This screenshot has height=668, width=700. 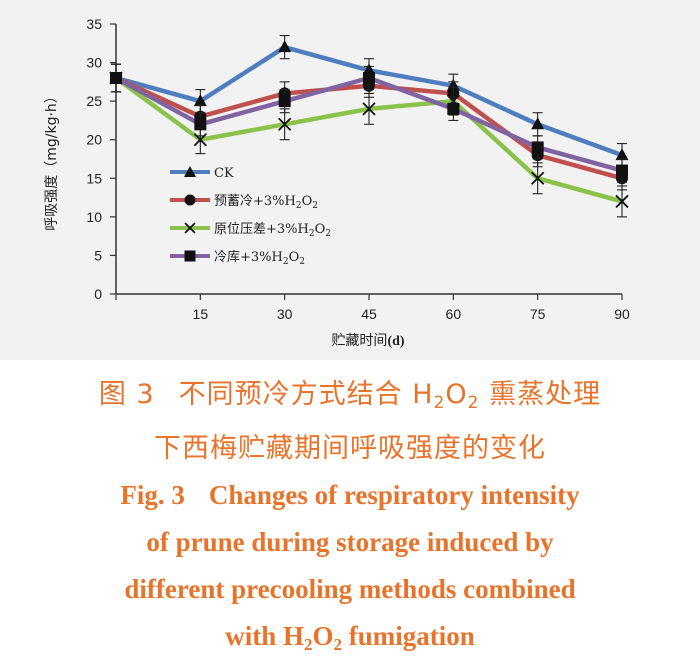 I want to click on legend-label-in-situ: 原位压差+3%H2O2, so click(x=272, y=230).